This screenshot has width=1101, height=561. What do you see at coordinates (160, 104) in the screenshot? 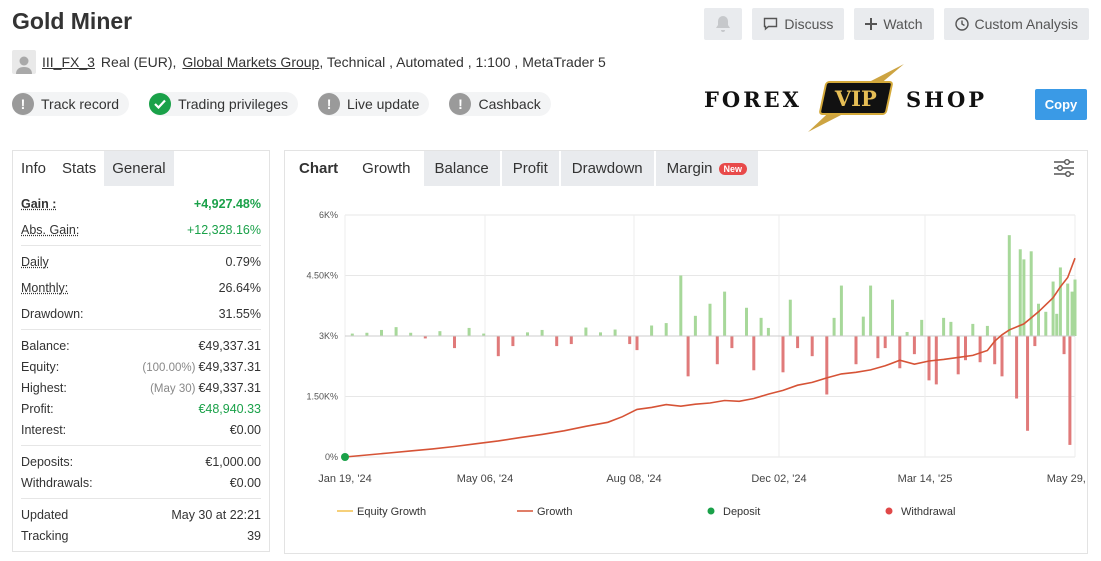
I see `check-icon` at bounding box center [160, 104].